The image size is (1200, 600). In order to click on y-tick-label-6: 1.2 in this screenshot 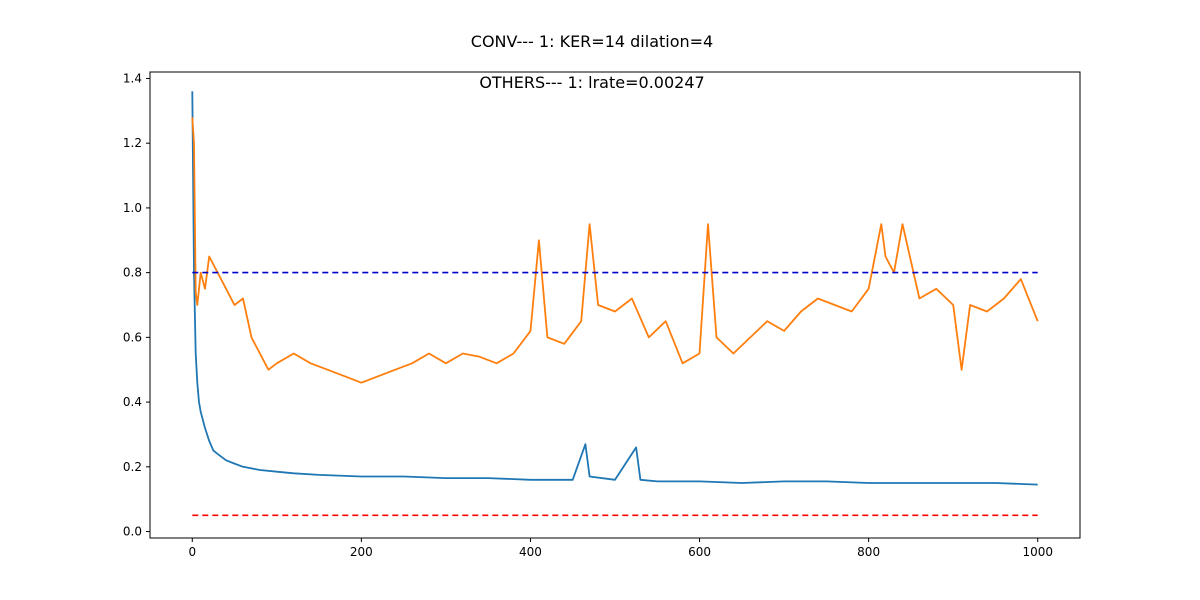, I will do `click(132, 143)`.